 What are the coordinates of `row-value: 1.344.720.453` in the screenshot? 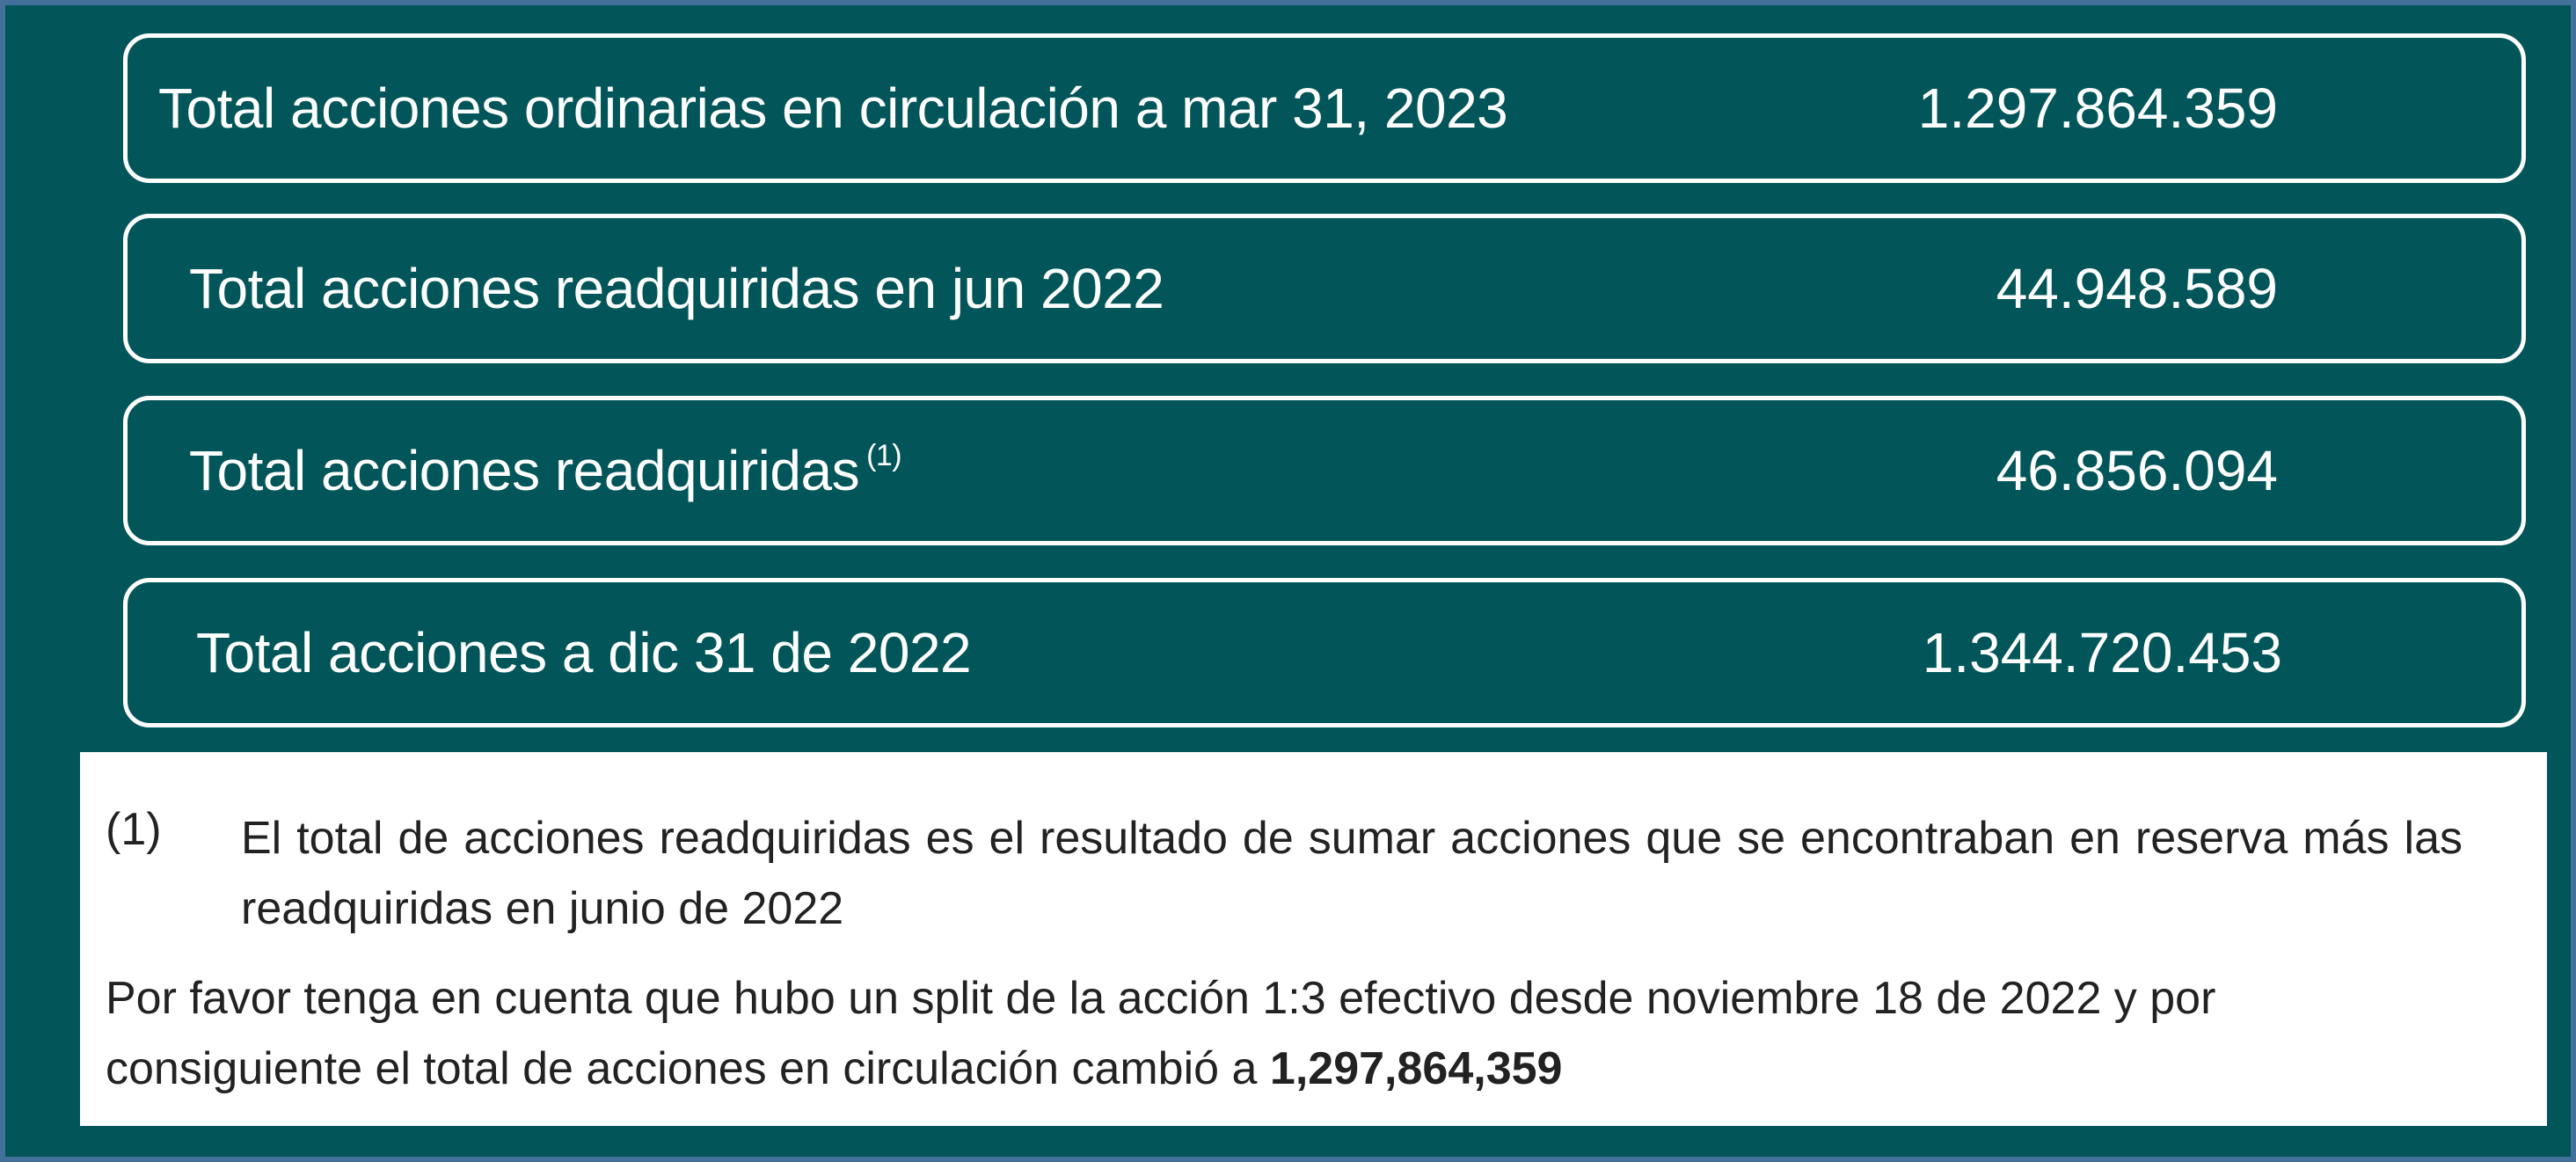 It's located at (2102, 653).